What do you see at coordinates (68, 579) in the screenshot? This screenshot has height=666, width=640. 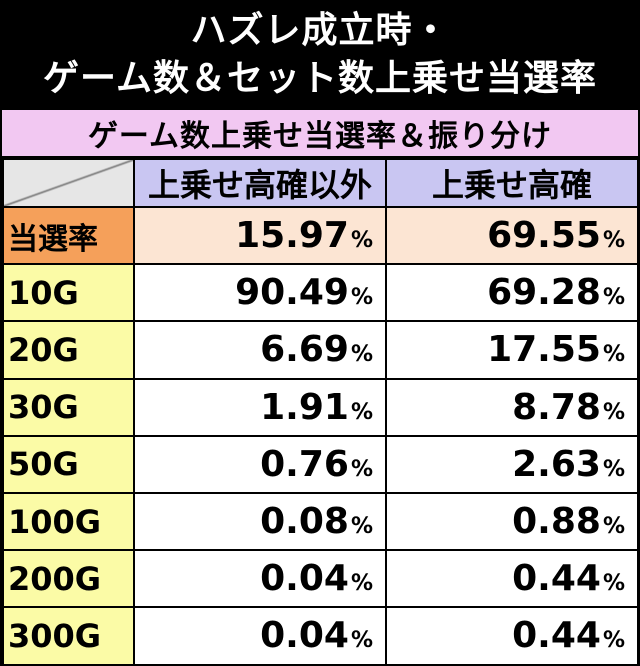 I see `row-label: 200G` at bounding box center [68, 579].